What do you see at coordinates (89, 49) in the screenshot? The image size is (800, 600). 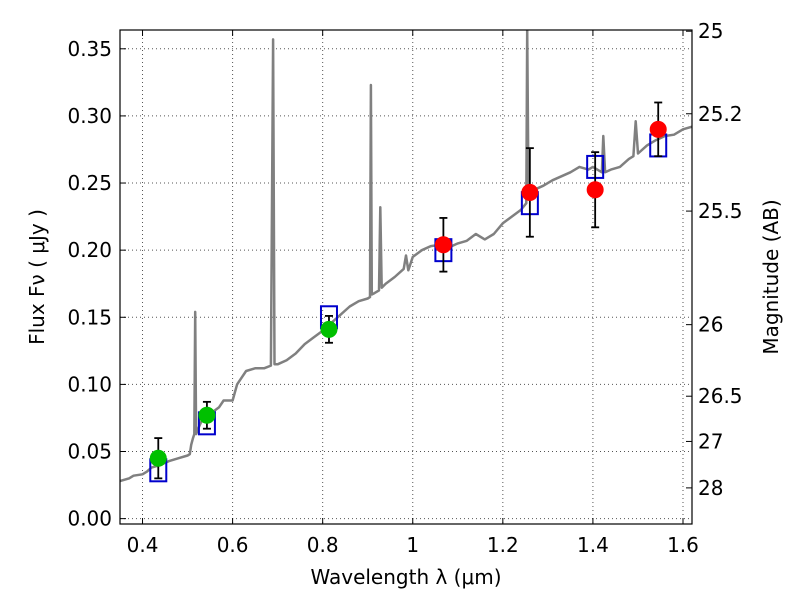 I see `y-tick-label: 0.35` at bounding box center [89, 49].